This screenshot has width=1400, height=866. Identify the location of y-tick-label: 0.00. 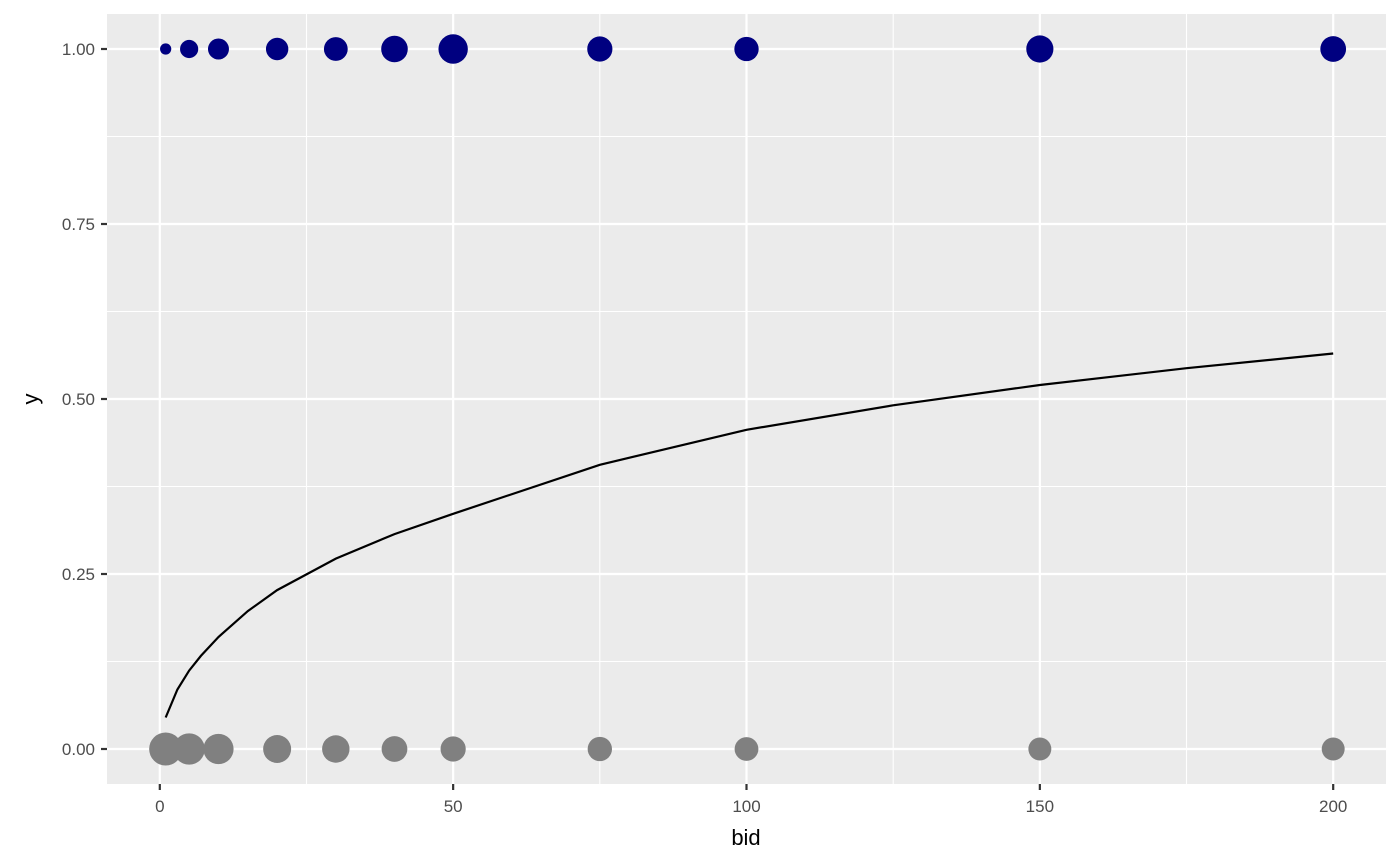
(78, 749).